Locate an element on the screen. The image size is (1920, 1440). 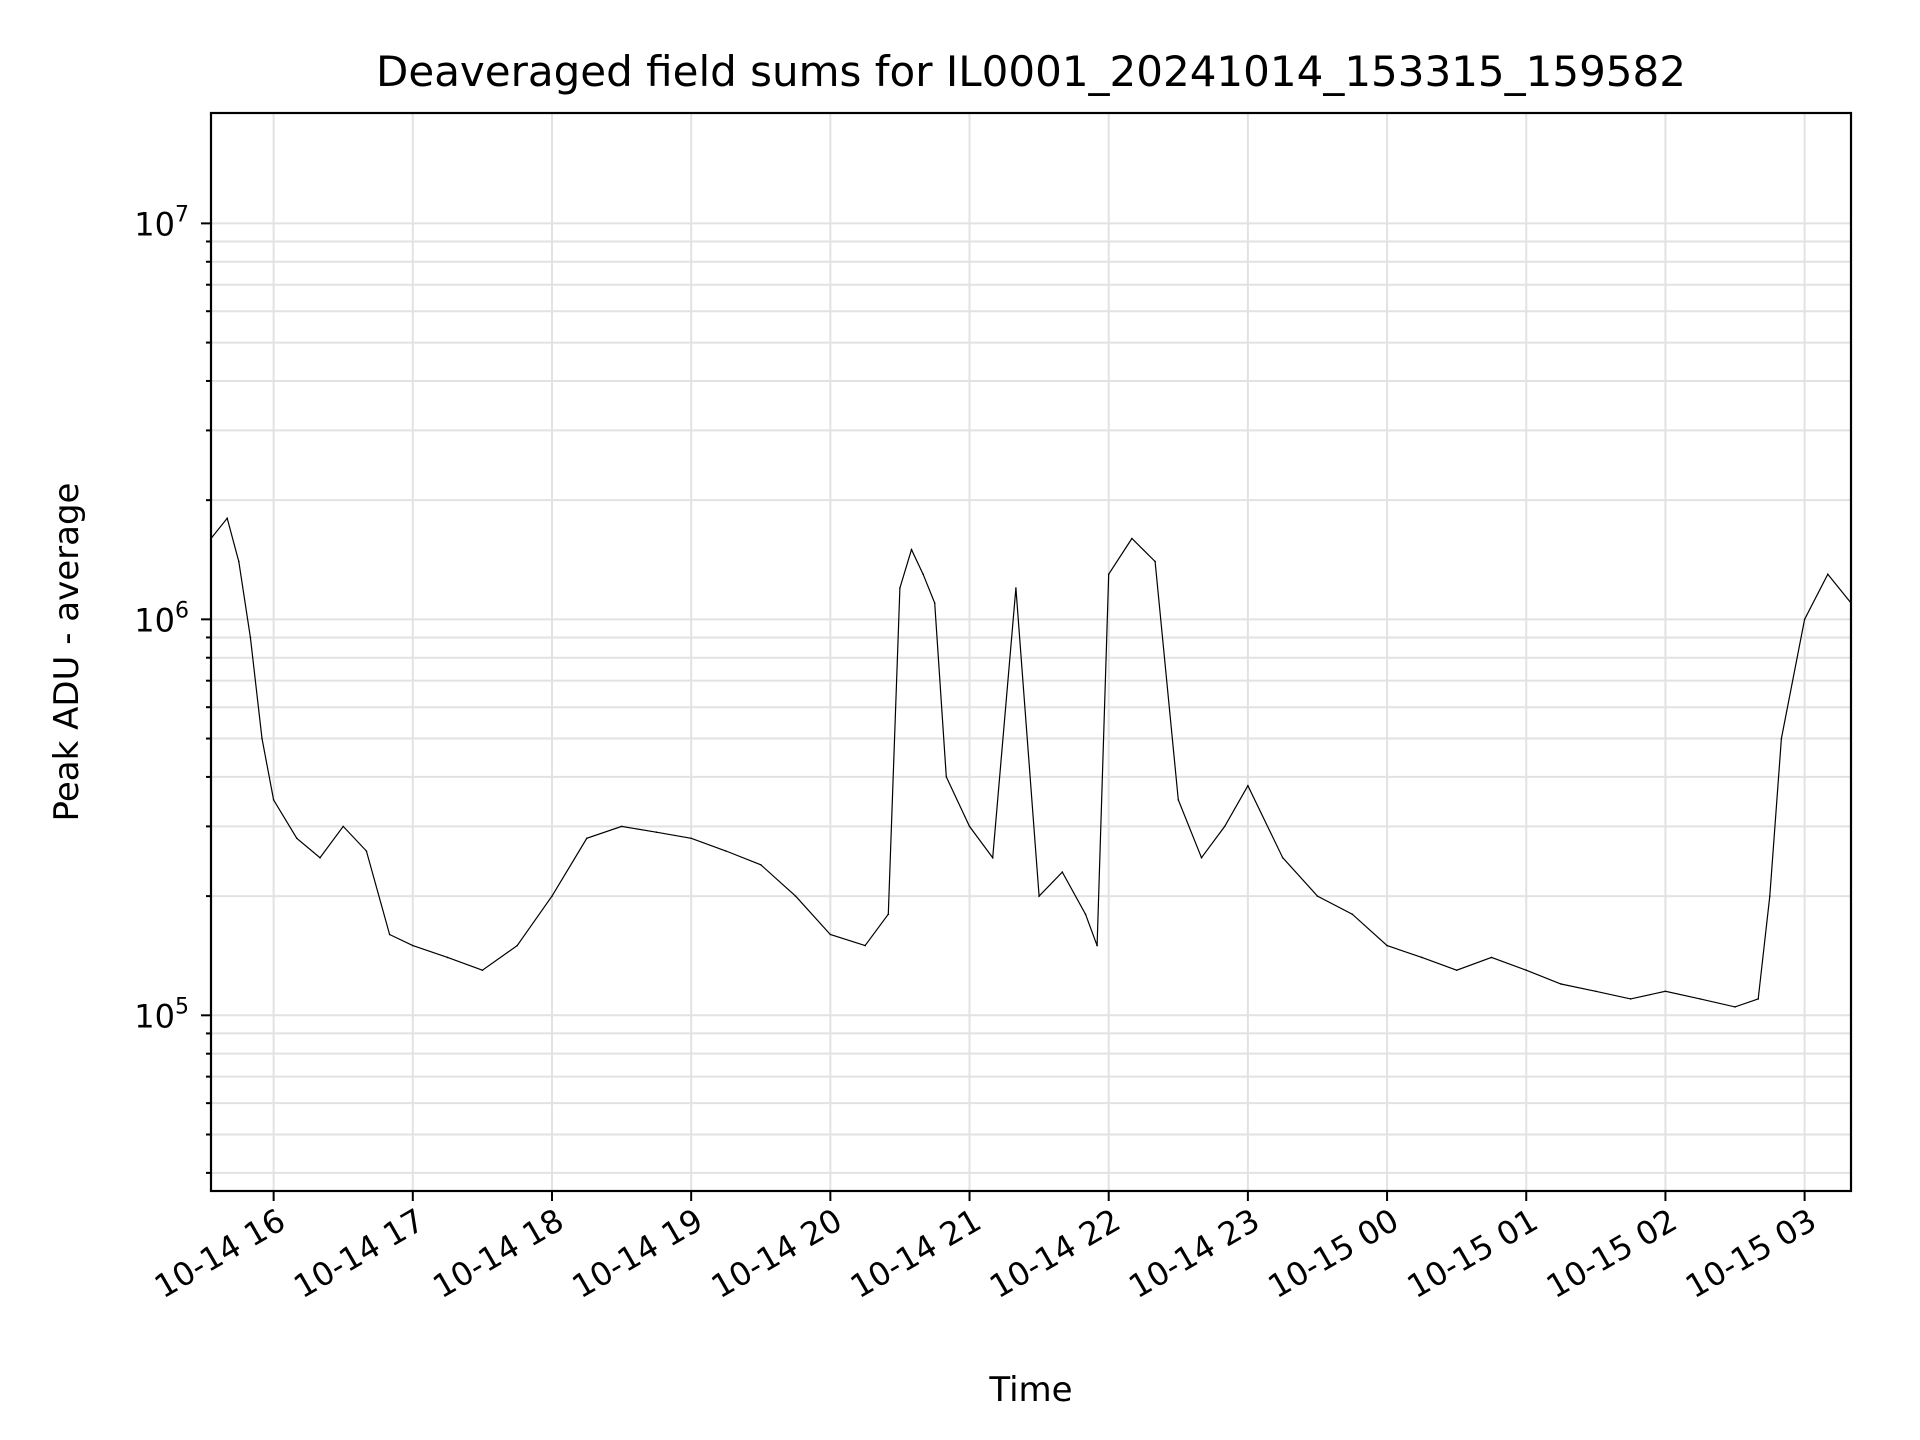
x-tick-label: 10-15 00 is located at coordinates (1333, 1253).